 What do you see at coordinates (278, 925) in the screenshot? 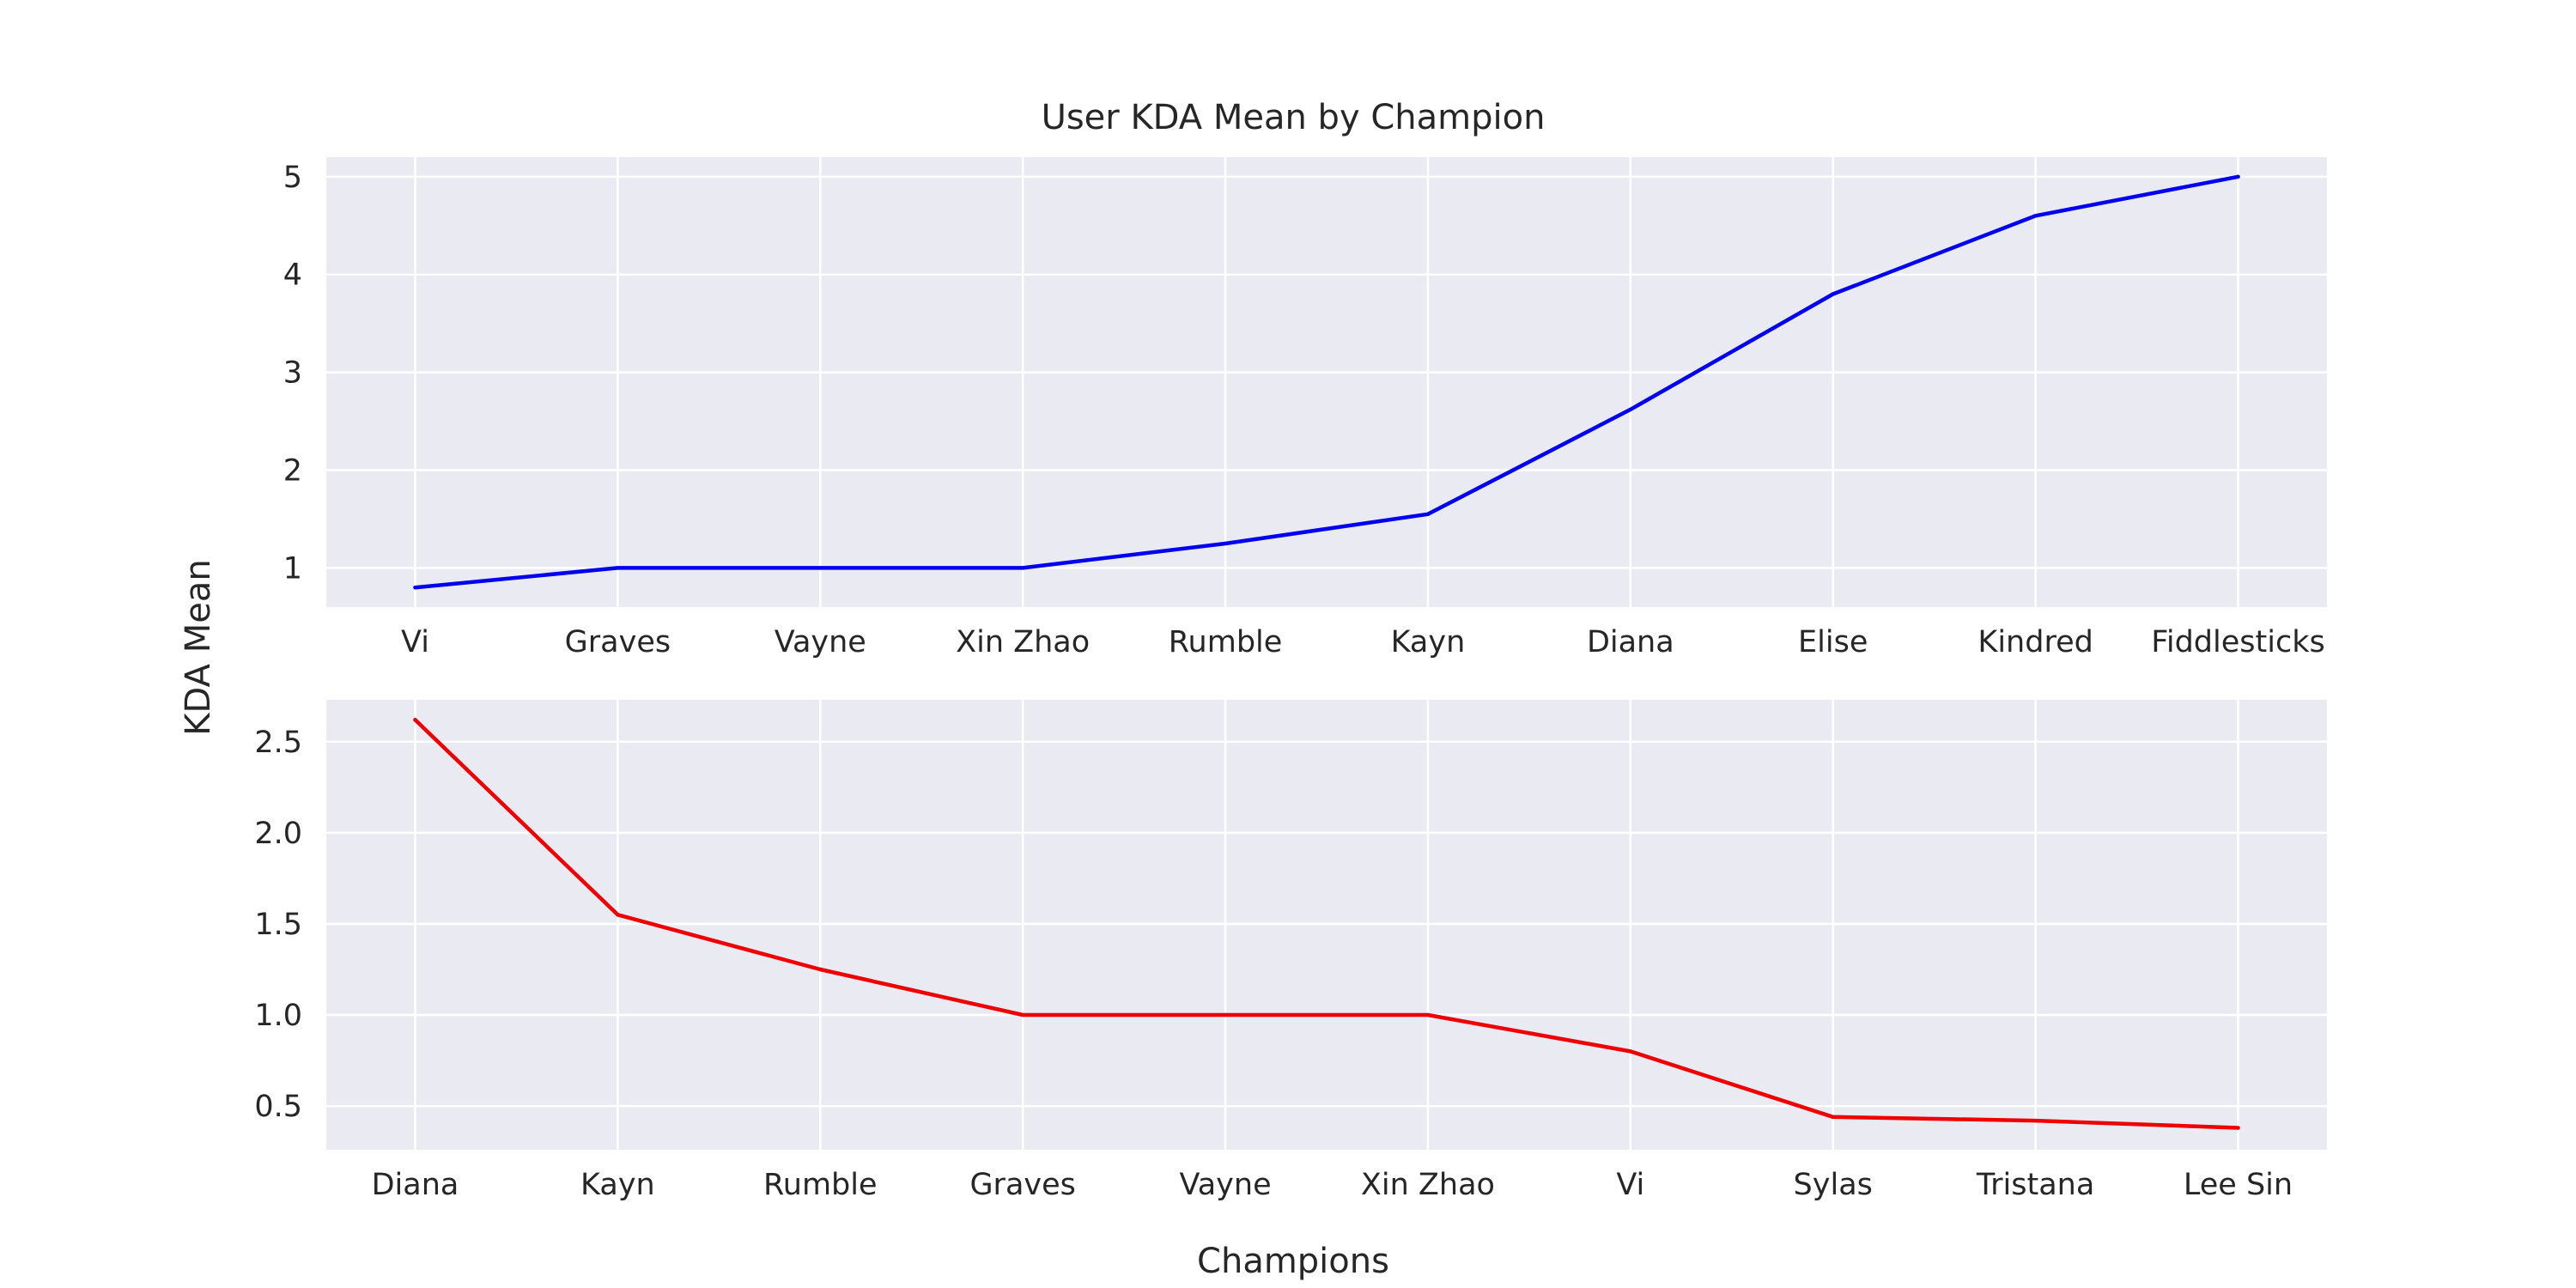
I see `y-tick-label: 1.5` at bounding box center [278, 925].